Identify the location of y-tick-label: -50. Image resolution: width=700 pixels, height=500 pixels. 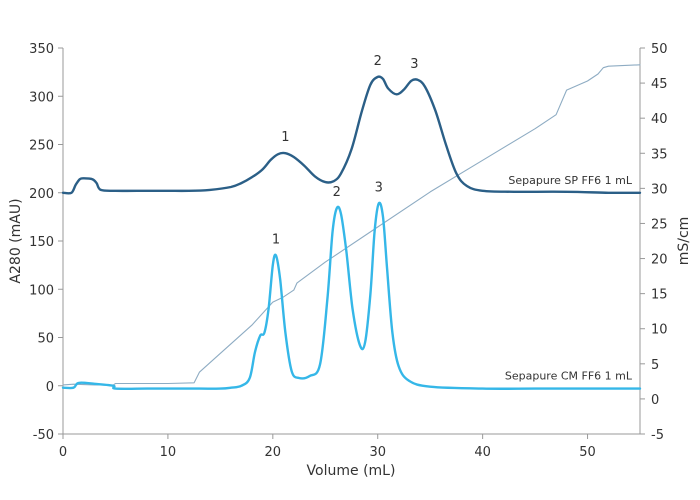
(43, 435).